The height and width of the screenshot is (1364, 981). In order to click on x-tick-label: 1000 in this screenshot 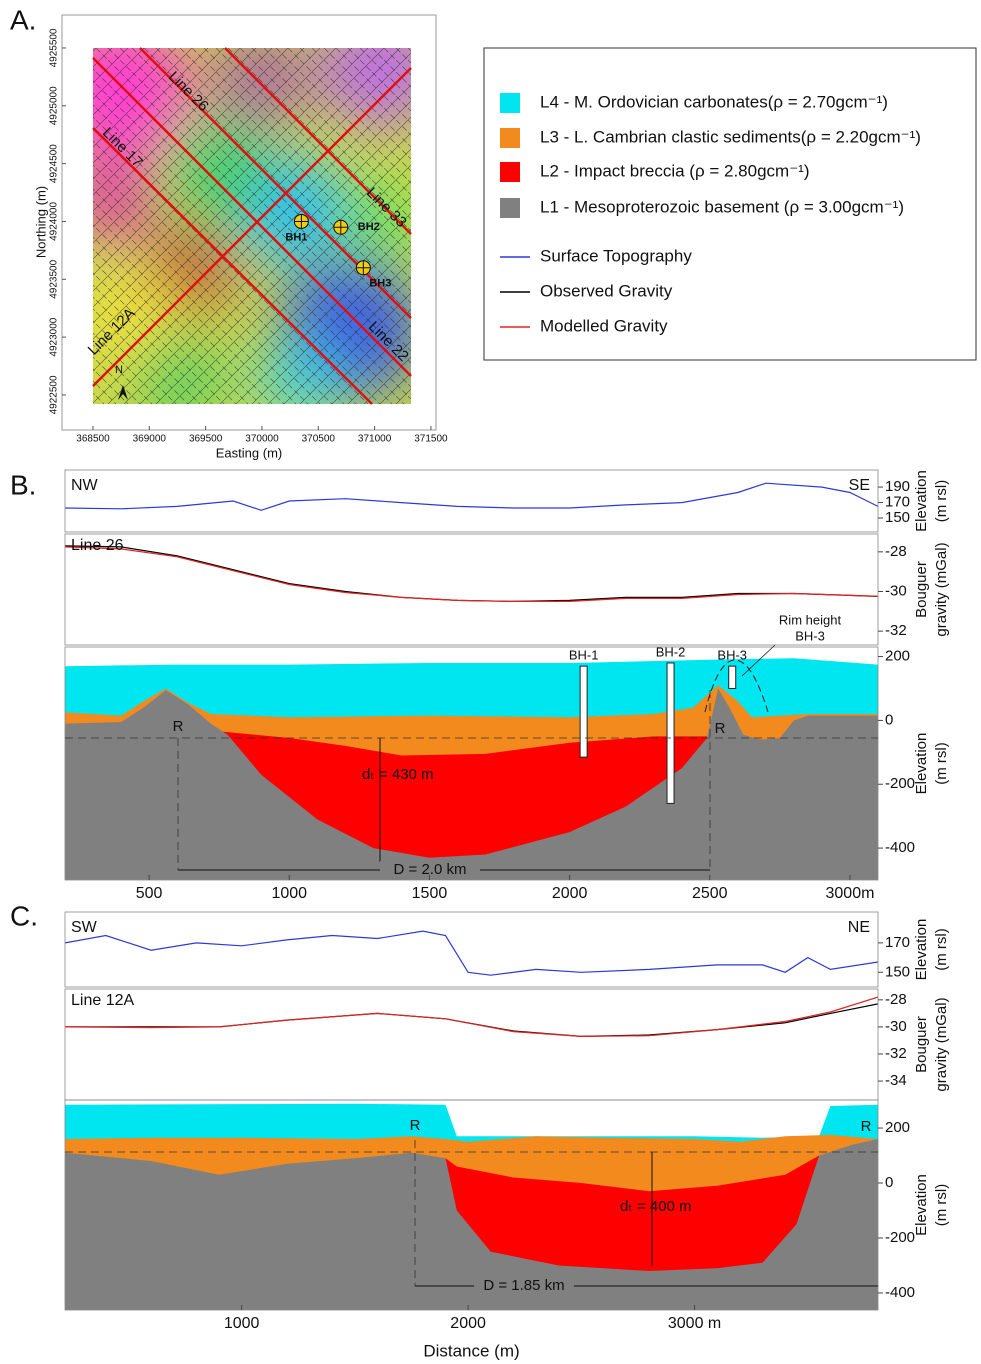, I will do `click(242, 1323)`.